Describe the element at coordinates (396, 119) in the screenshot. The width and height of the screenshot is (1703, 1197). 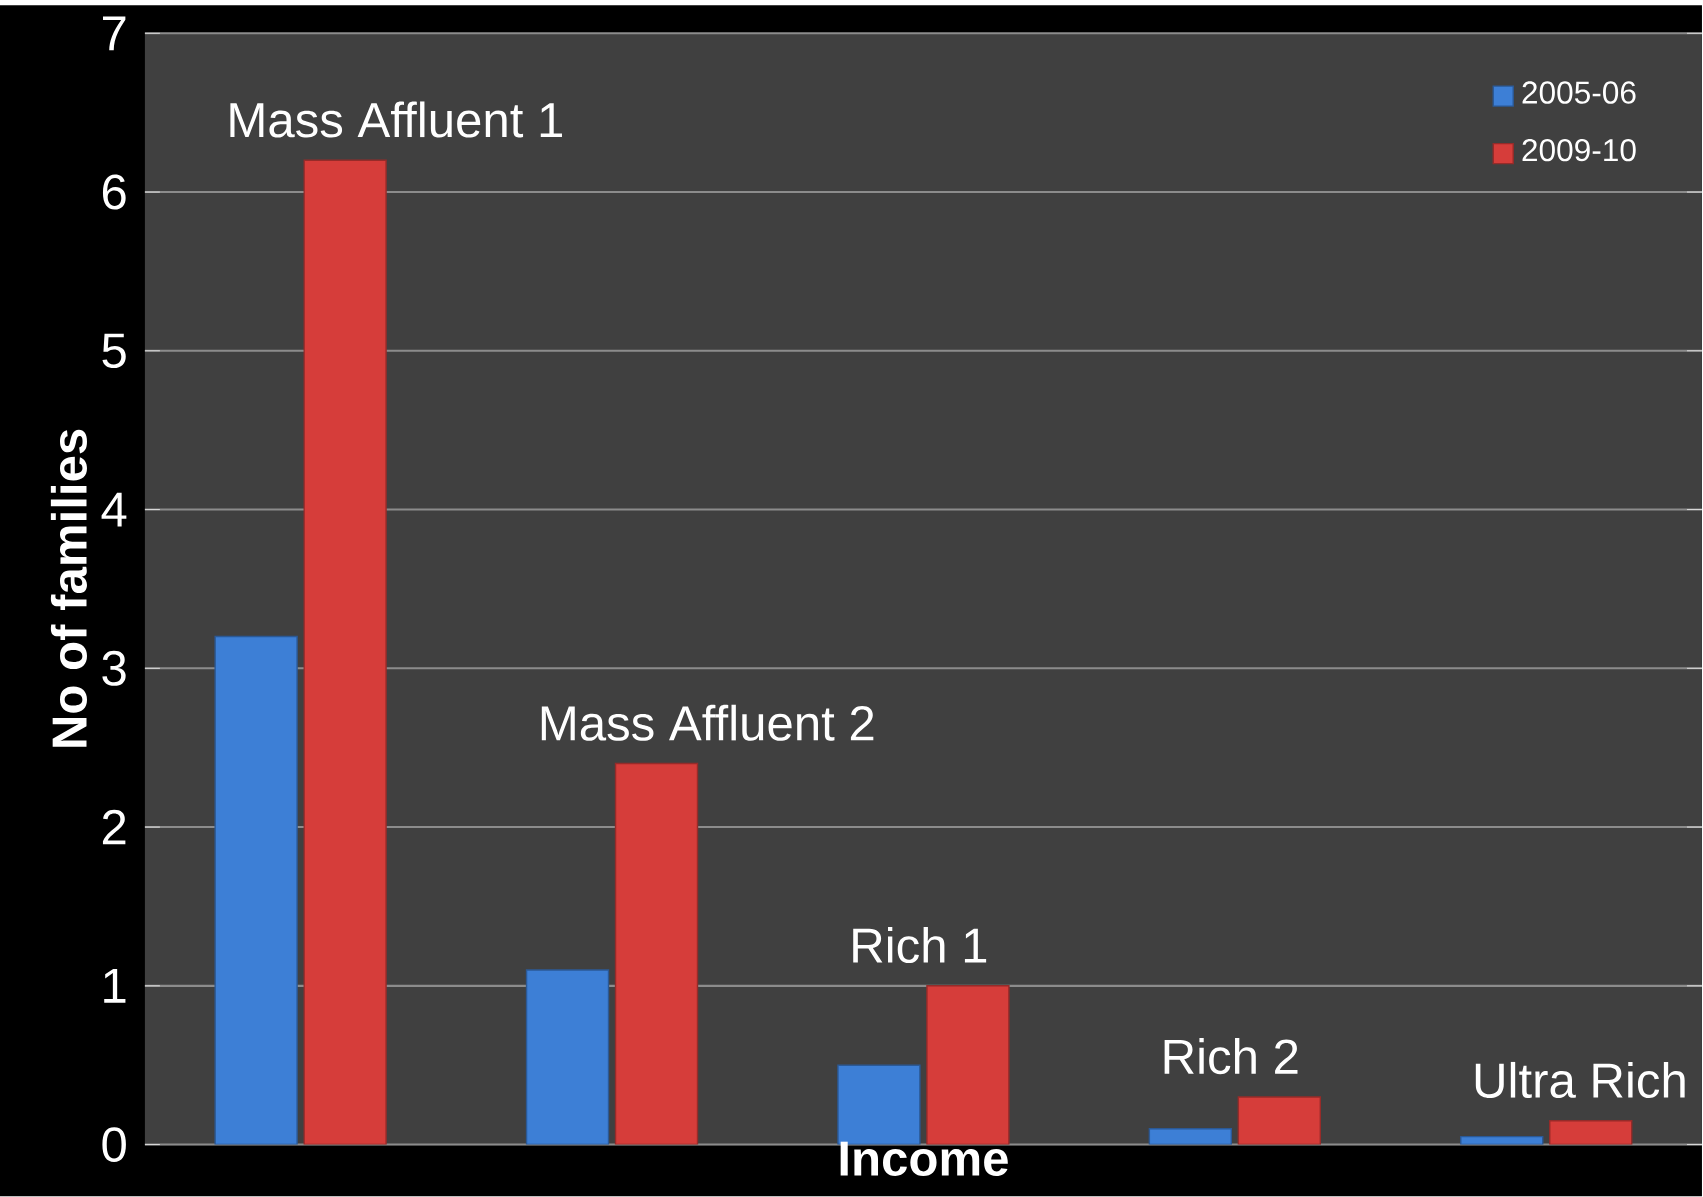
I see `x-tick-label: Mass Affluent 1` at that location.